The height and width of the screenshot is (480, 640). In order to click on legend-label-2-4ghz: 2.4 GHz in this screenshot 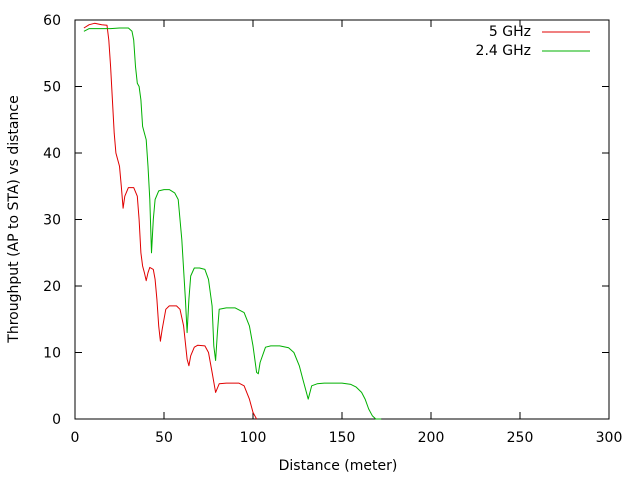, I will do `click(503, 51)`.